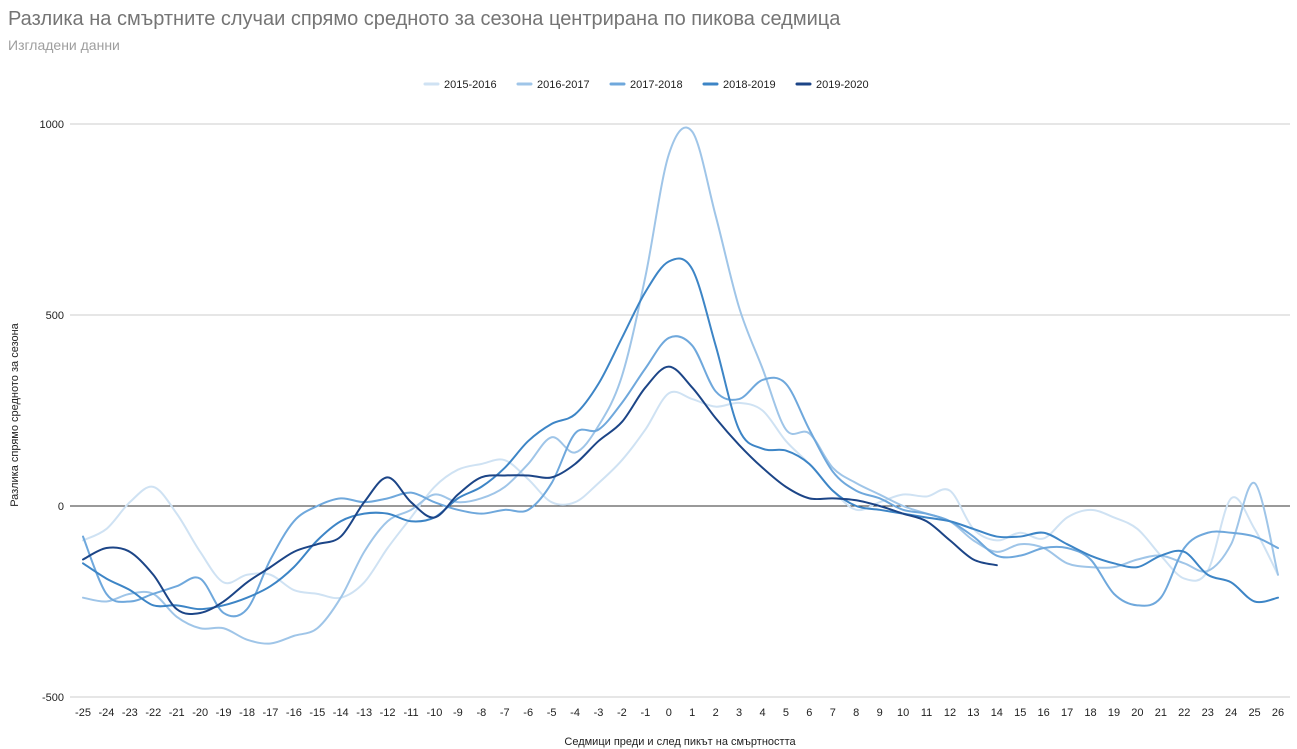 The width and height of the screenshot is (1297, 749). What do you see at coordinates (470, 85) in the screenshot?
I see `legend-label: 2015-2016` at bounding box center [470, 85].